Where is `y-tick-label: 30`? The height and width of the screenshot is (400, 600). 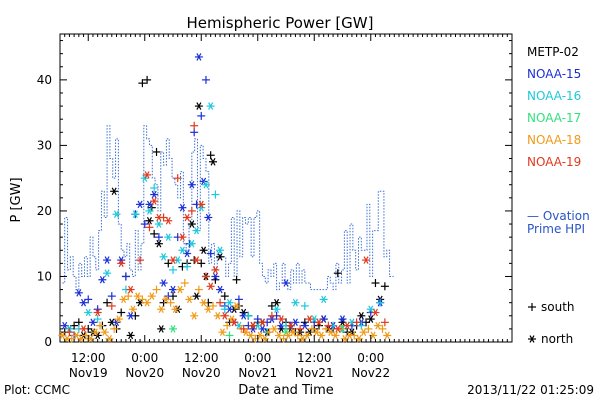
y-tick-label: 30 is located at coordinates (44, 145).